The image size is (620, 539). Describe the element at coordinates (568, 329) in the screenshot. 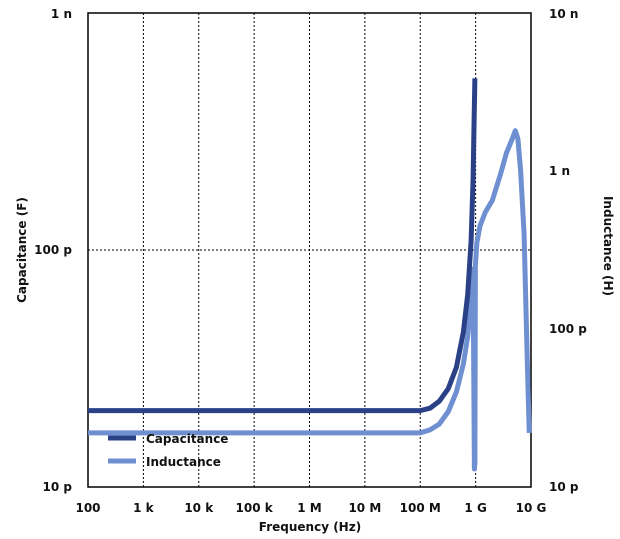

I see `y-right-tick-label: 100 p` at that location.